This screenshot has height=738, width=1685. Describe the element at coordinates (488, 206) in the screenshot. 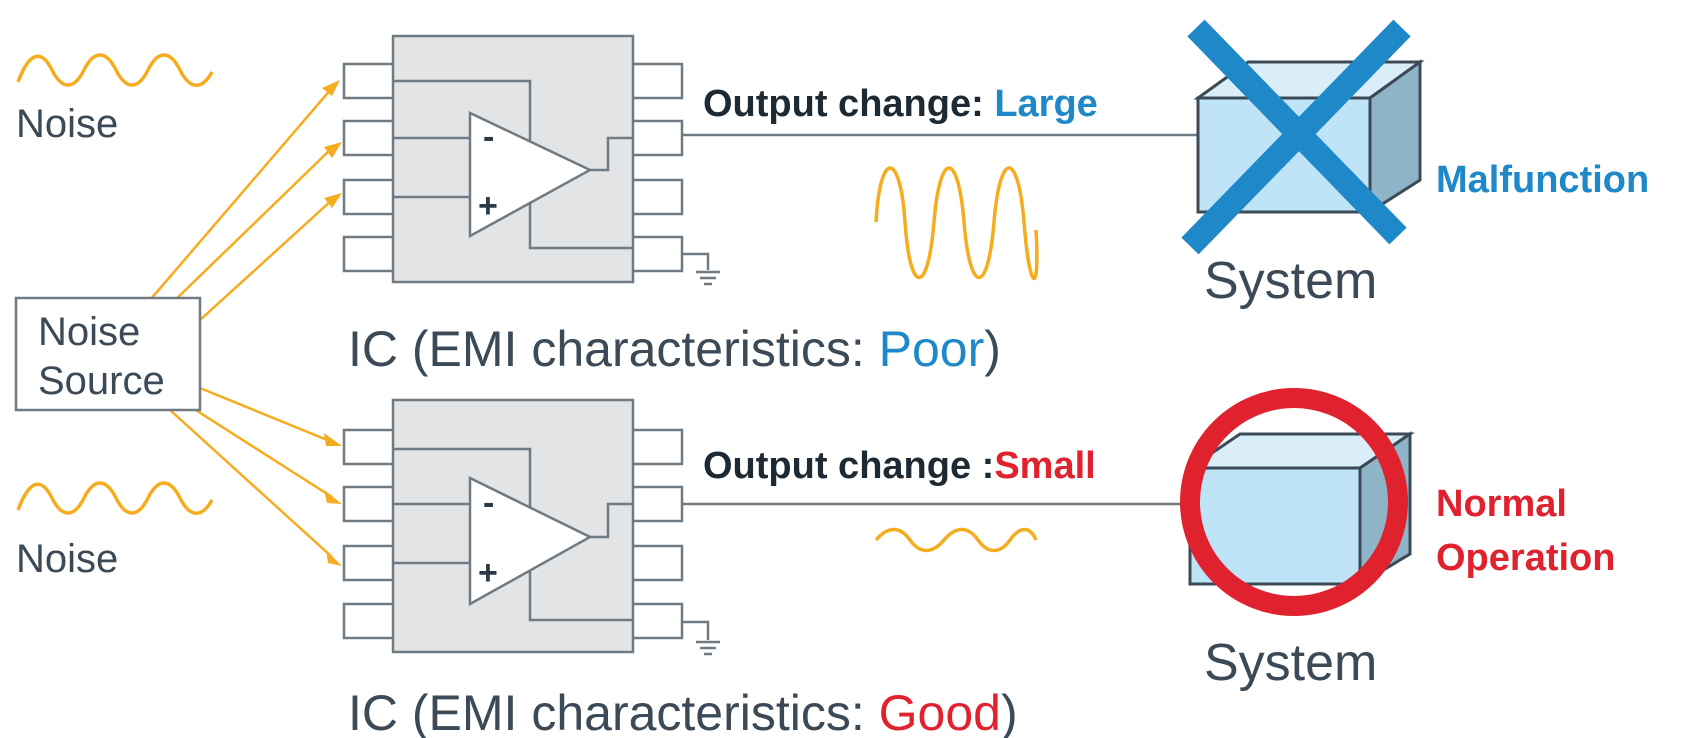

I see `amp-top-plus: +` at that location.